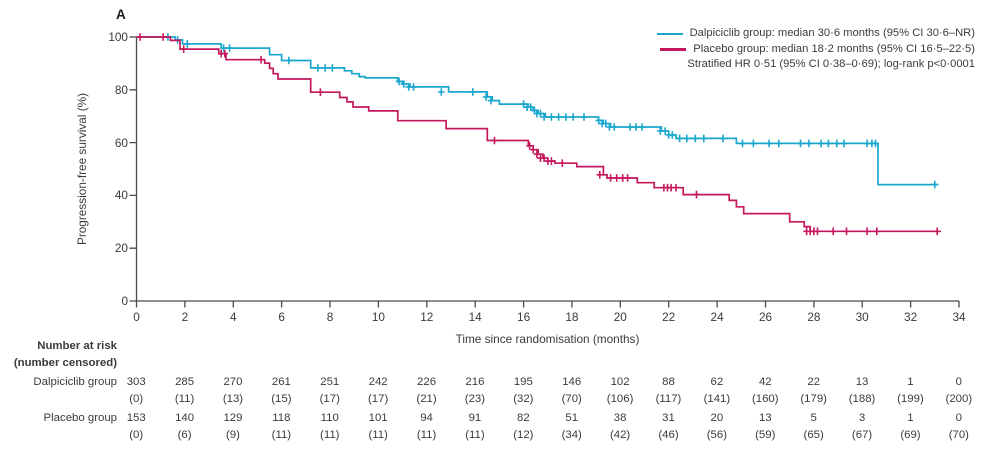  Describe the element at coordinates (77, 346) in the screenshot. I see `at-risk-header: Number at risk` at that location.